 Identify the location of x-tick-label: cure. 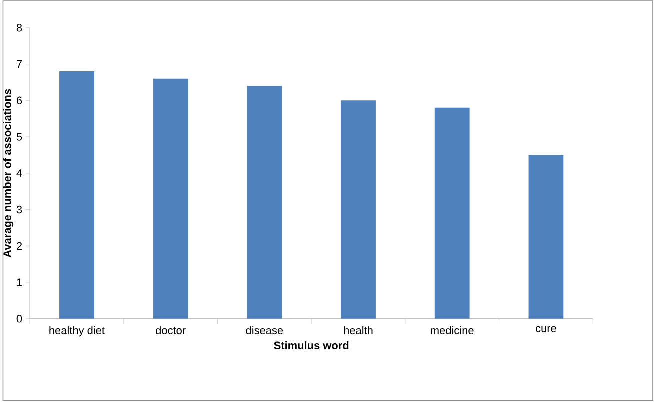
(546, 329).